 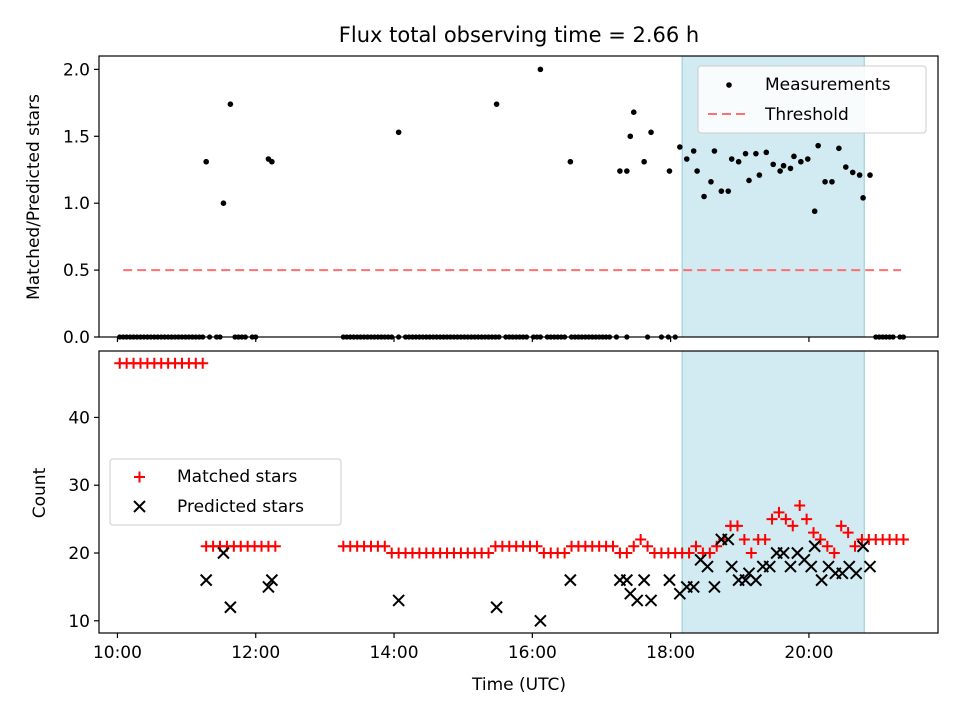 I want to click on top-measurement-points, so click(x=538, y=140).